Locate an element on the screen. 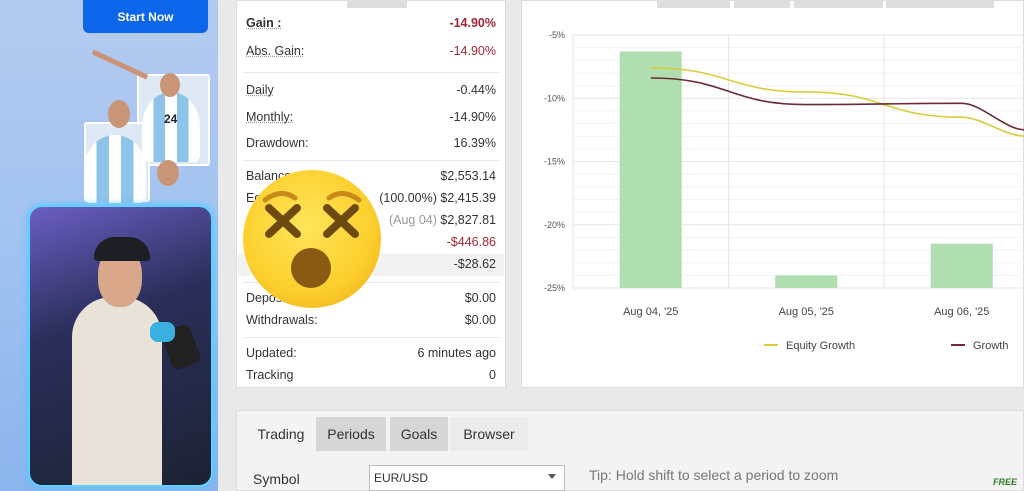 This screenshot has width=1024, height=491. stat-gain: Gain : -14.90% is located at coordinates (371, 23).